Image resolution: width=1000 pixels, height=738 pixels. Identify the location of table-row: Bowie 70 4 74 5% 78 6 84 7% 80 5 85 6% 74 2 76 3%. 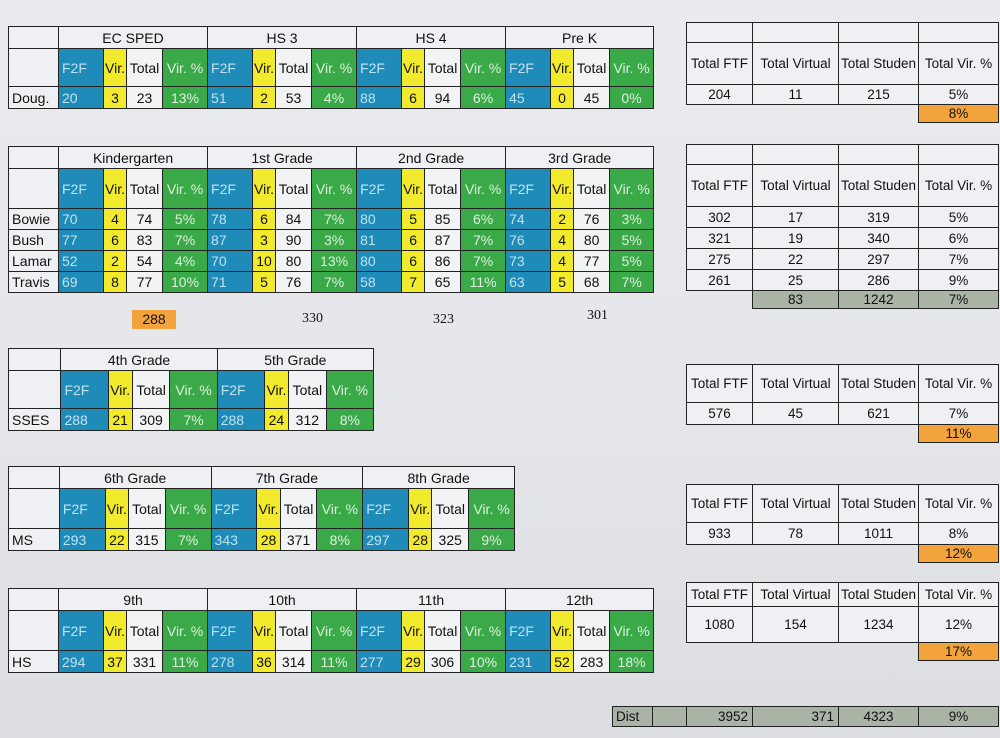
(331, 219).